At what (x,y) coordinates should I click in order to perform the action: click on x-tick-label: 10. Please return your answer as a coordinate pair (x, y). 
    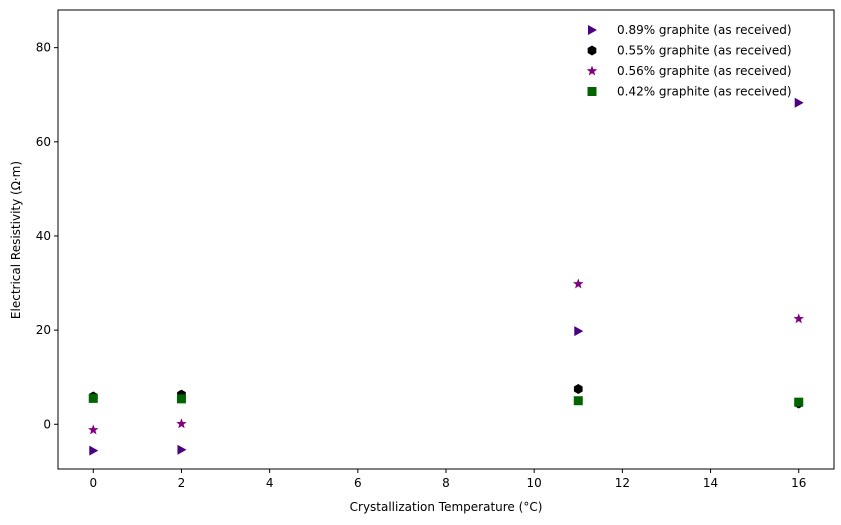
    Looking at the image, I should click on (534, 483).